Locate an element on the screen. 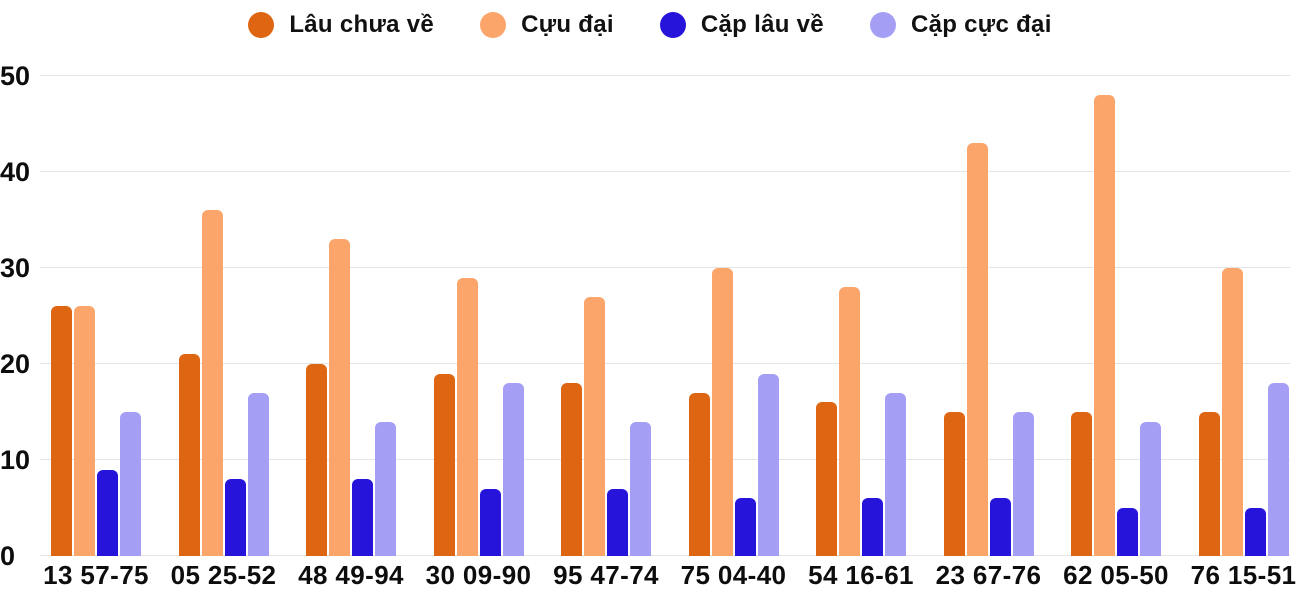 Image resolution: width=1300 pixels, height=600 pixels. y-axis-tick-label: 0 is located at coordinates (8, 556).